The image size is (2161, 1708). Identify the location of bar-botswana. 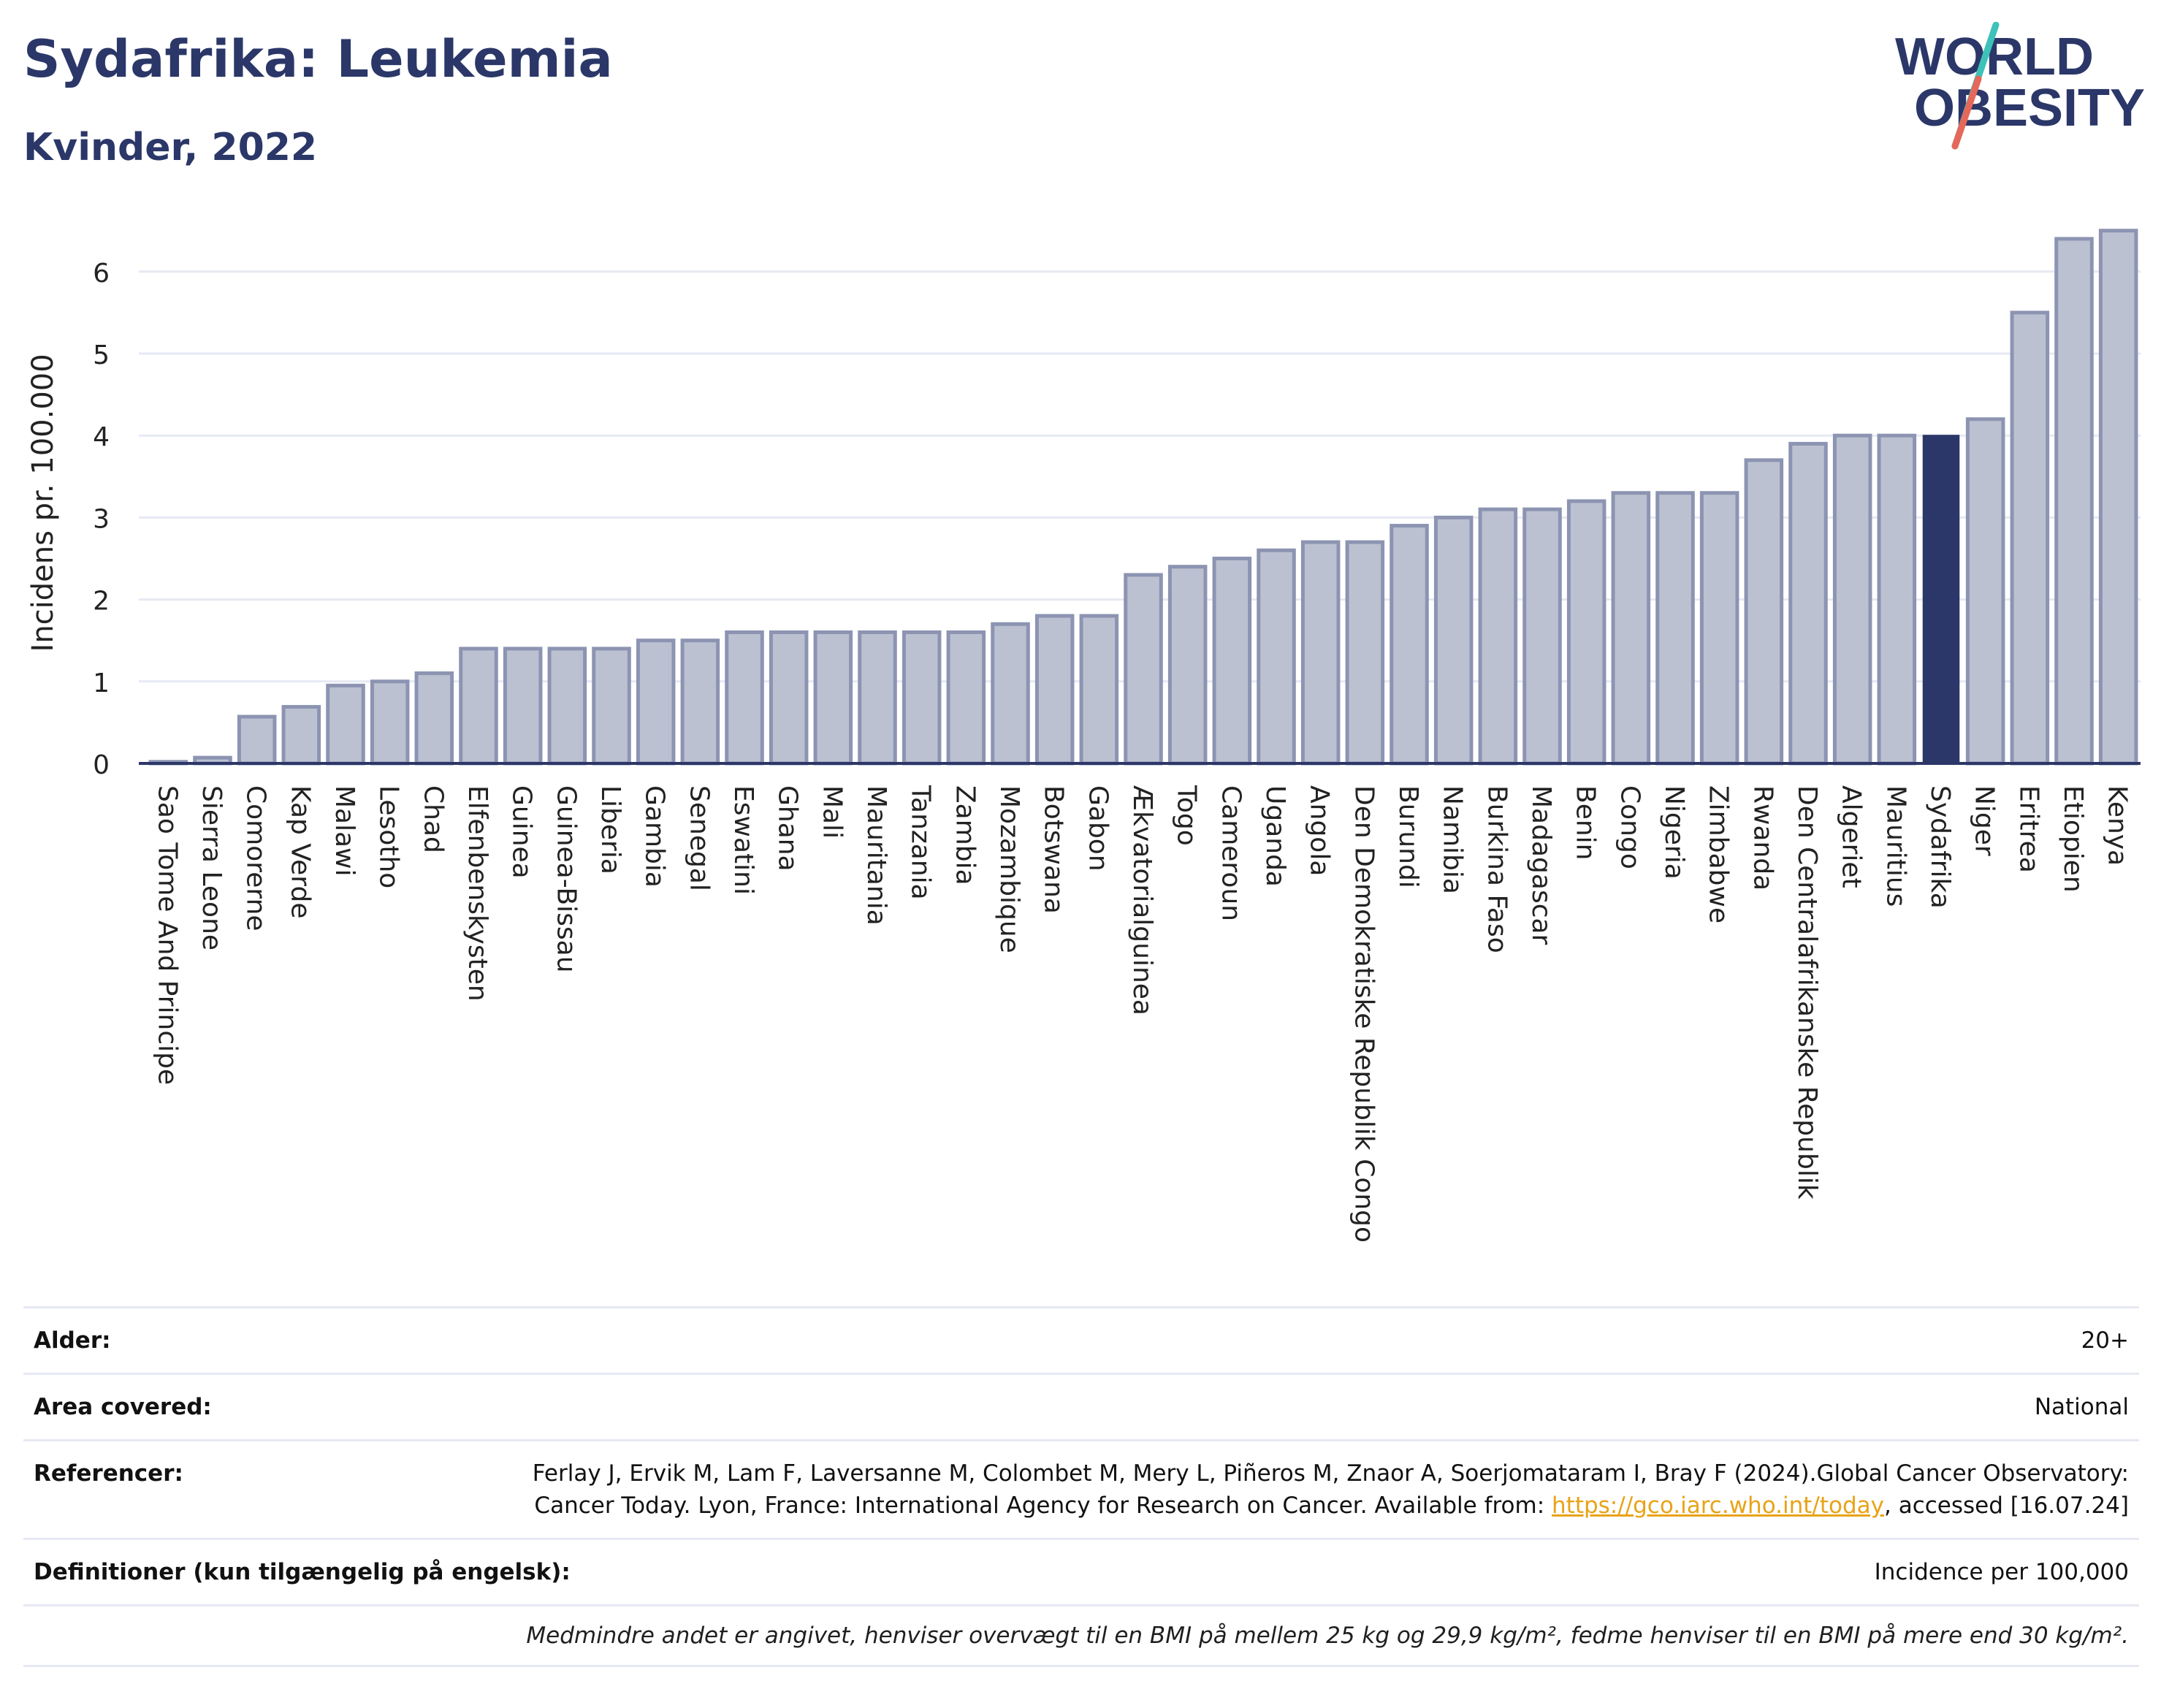
(1054, 690).